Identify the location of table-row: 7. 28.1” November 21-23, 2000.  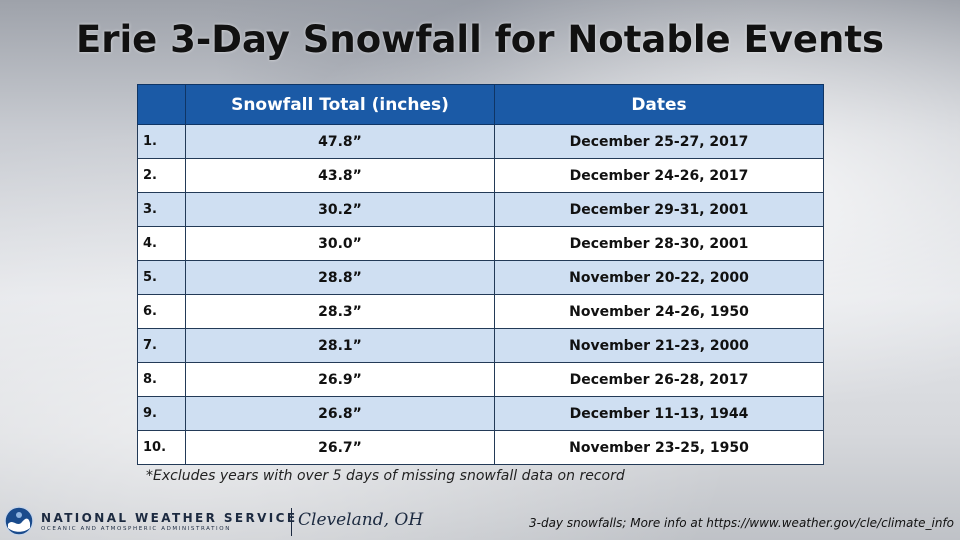
(480, 345).